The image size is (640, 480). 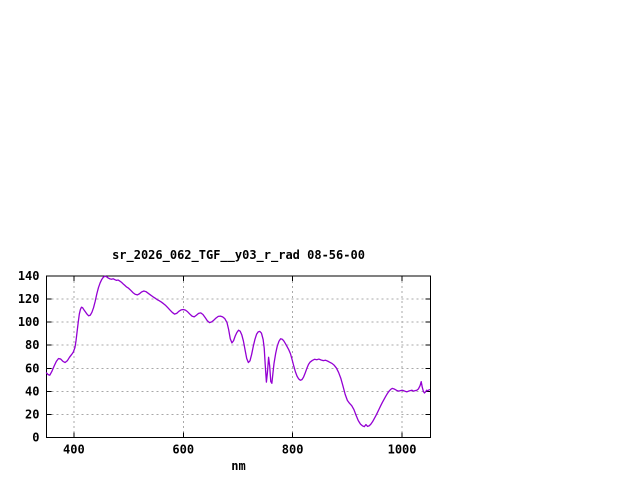 What do you see at coordinates (29, 299) in the screenshot?
I see `y-tick-label: 120` at bounding box center [29, 299].